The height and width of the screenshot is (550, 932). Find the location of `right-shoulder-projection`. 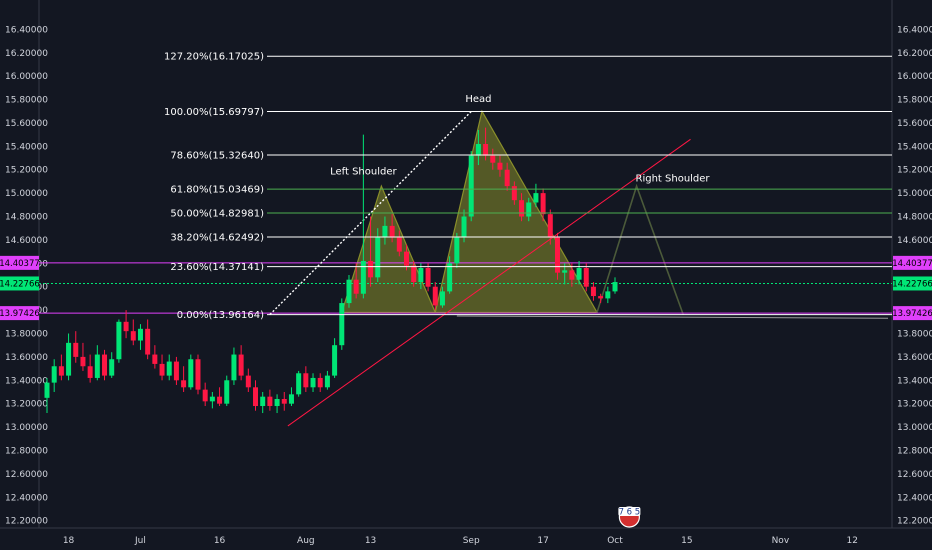

right-shoulder-projection is located at coordinates (640, 249).